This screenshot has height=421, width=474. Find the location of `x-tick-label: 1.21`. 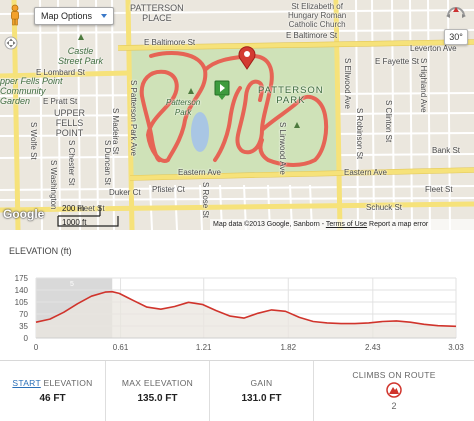

x-tick-label: 1.21 is located at coordinates (204, 347).